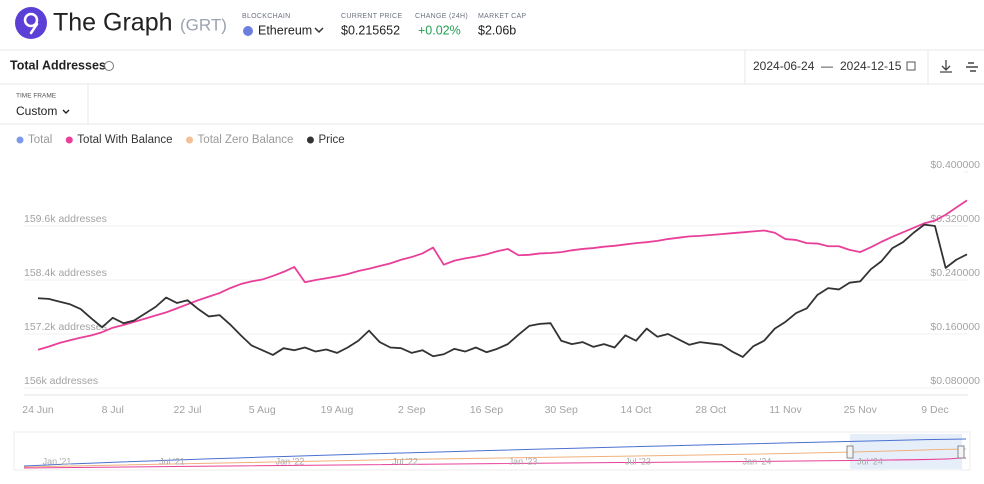 The height and width of the screenshot is (484, 984). Describe the element at coordinates (946, 66) in the screenshot. I see `download-icon` at that location.